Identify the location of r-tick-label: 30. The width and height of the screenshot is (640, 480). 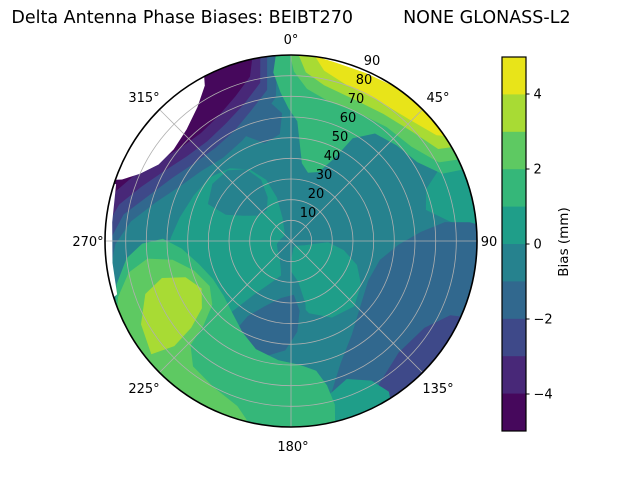
(324, 175).